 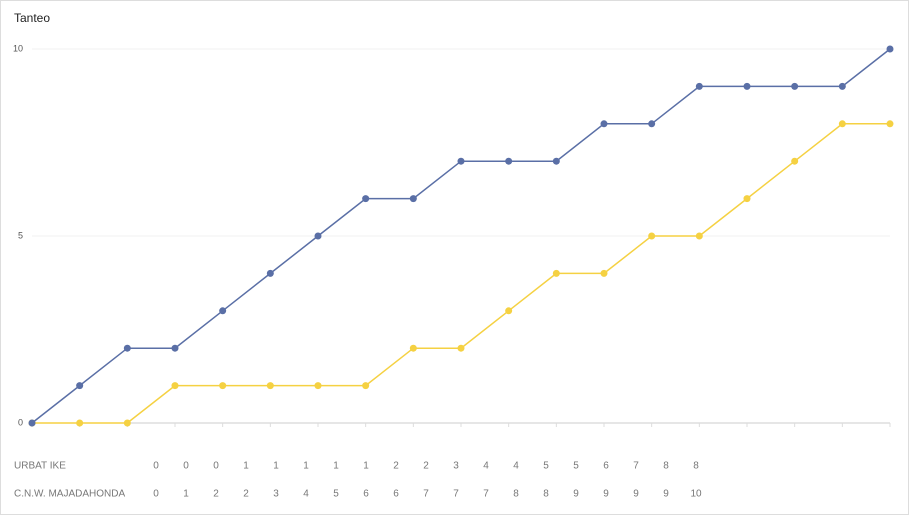 What do you see at coordinates (20, 235) in the screenshot?
I see `y-tick-label: 5` at bounding box center [20, 235].